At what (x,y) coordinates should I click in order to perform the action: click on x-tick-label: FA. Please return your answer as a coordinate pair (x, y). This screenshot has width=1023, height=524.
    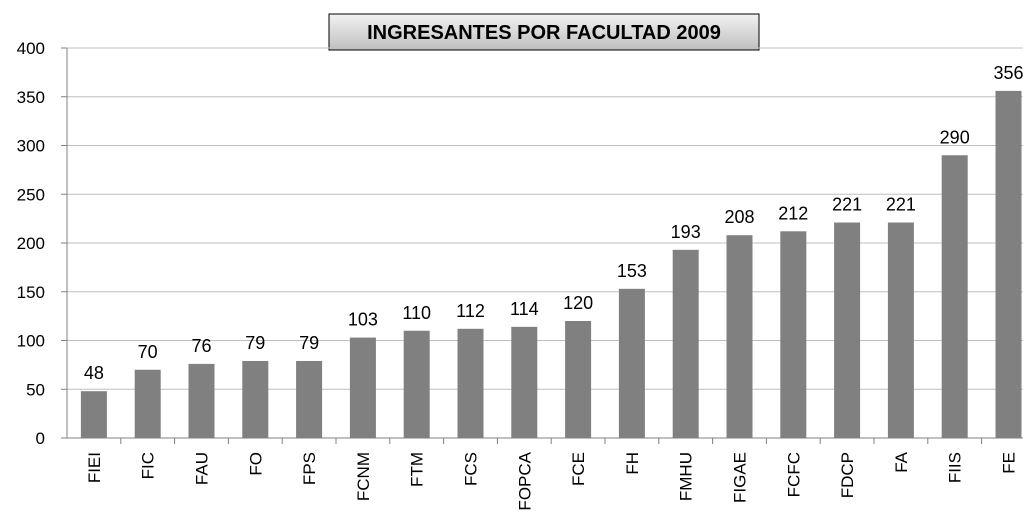
    Looking at the image, I should click on (901, 461).